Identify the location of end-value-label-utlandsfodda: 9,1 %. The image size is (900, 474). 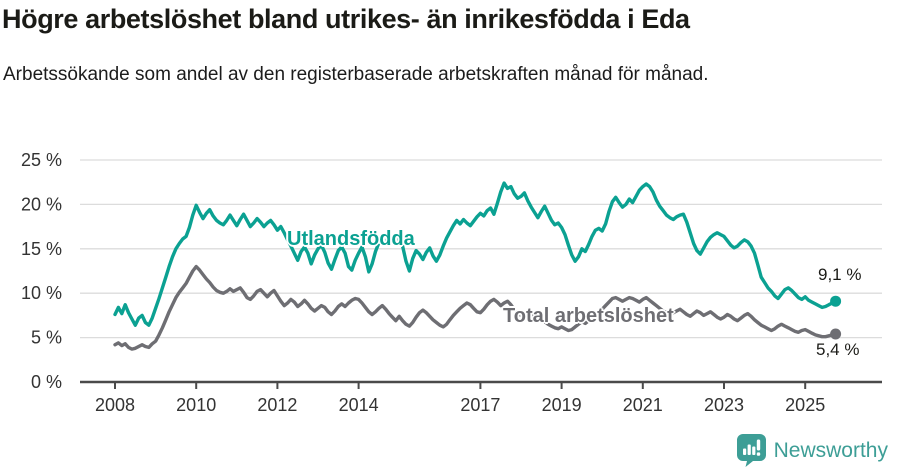
(840, 274).